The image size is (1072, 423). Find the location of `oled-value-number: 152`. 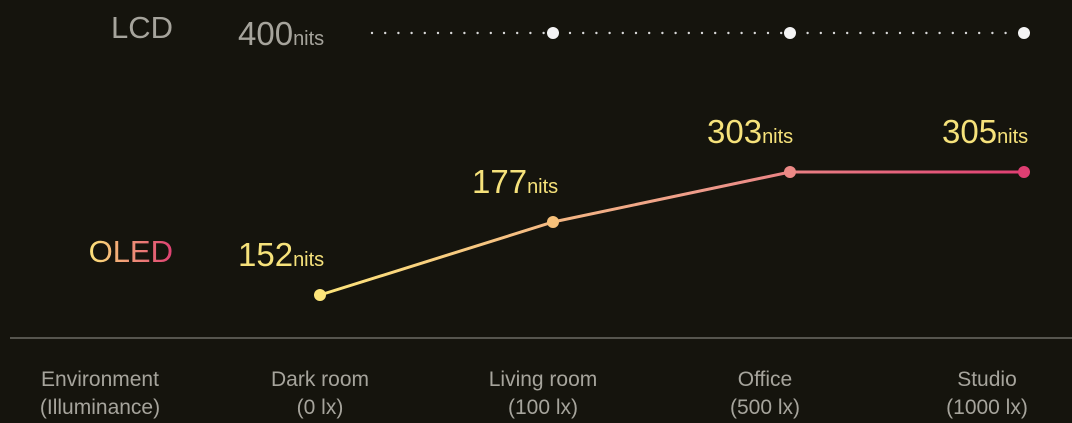

oled-value-number: 152 is located at coordinates (265, 254).